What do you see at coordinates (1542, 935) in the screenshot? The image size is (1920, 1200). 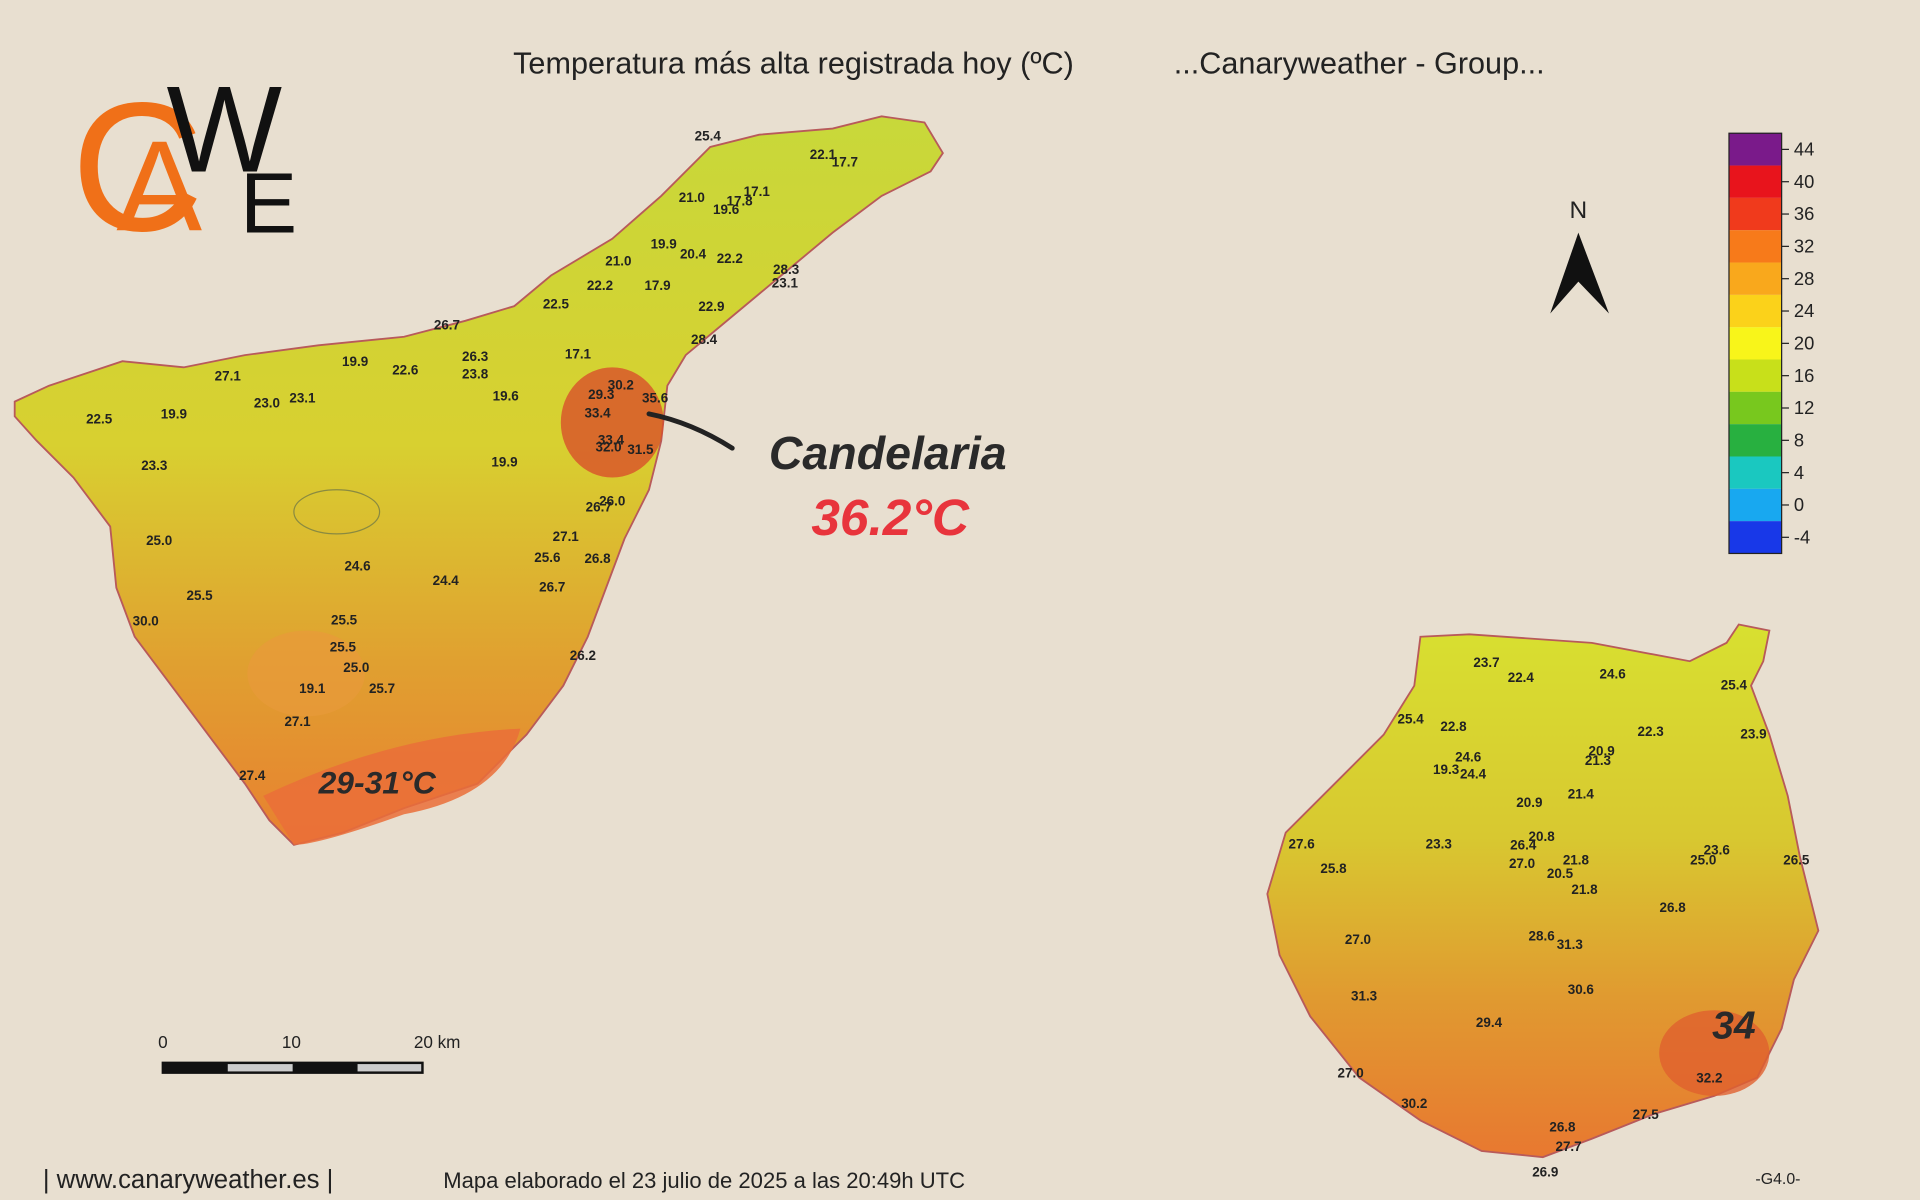 I see `temperature-label: 28.6` at bounding box center [1542, 935].